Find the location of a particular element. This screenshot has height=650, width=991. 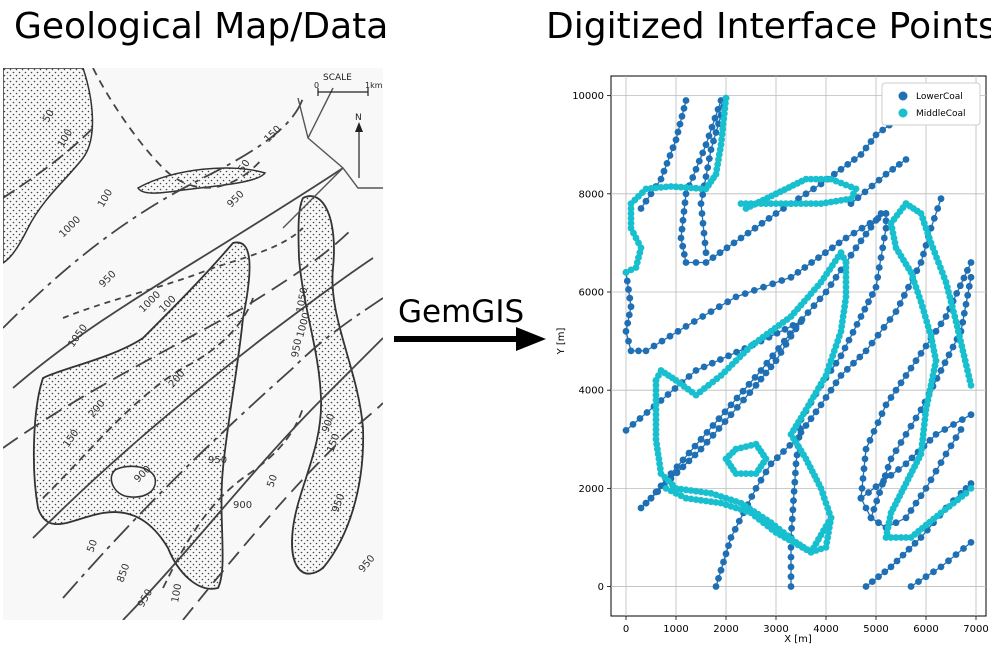

points-title: Digitized Interface Points is located at coordinates (768, 26).